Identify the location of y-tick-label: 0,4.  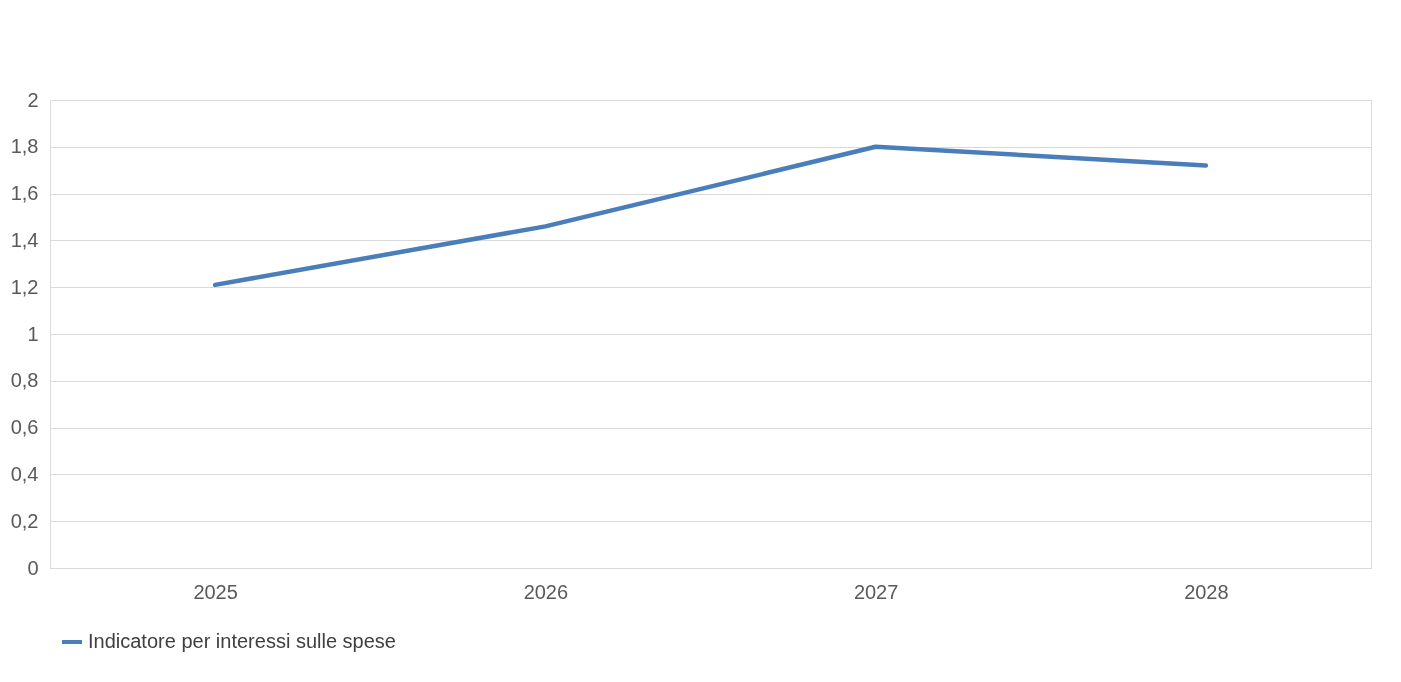
(24, 473).